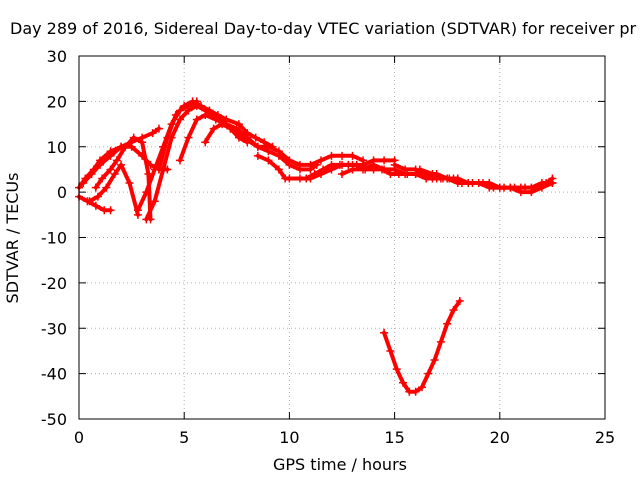 This screenshot has height=480, width=640. What do you see at coordinates (500, 437) in the screenshot?
I see `x-tick-label: 20` at bounding box center [500, 437].